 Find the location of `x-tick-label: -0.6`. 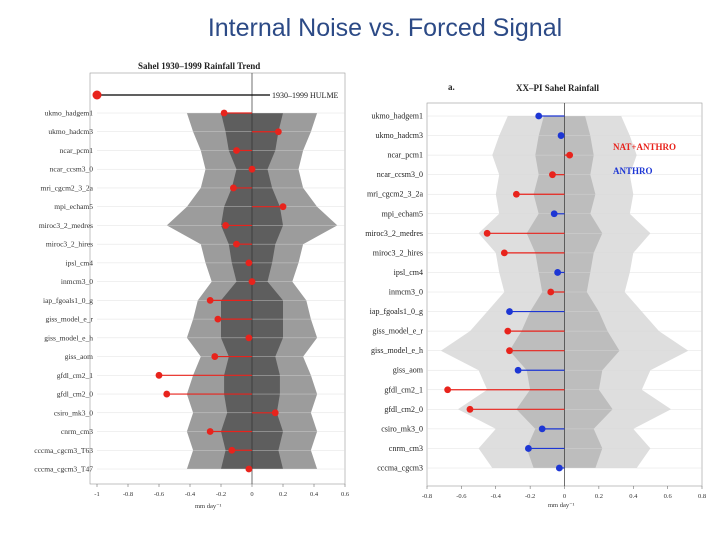

x-tick-label: -0.6 is located at coordinates (461, 496).